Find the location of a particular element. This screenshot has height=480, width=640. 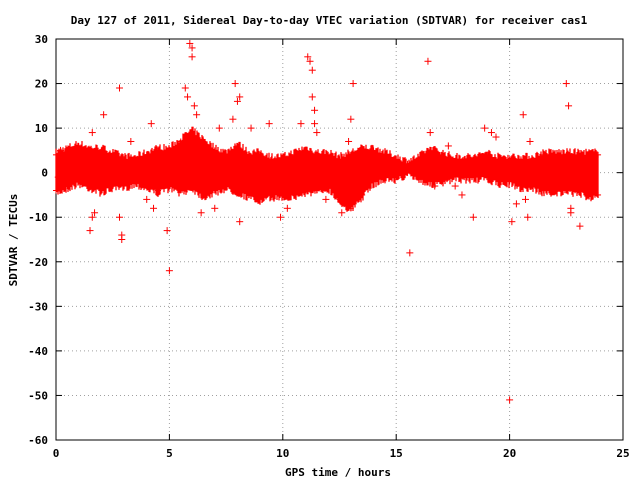

x-tick-label: 20 is located at coordinates (509, 453).